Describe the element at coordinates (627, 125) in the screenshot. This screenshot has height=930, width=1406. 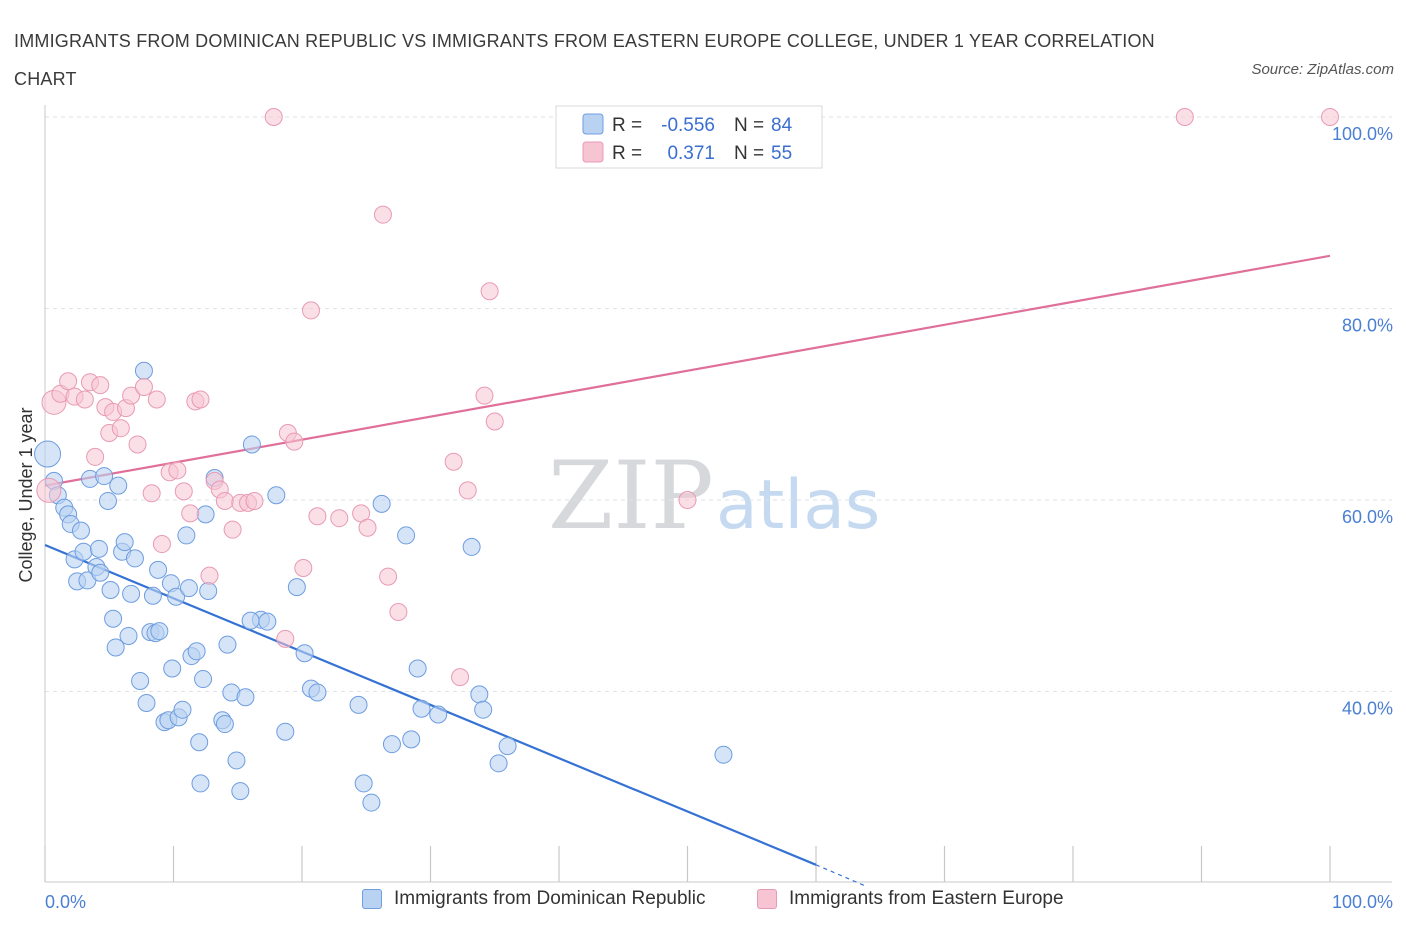
I see `legend-r-label-1: R =` at that location.